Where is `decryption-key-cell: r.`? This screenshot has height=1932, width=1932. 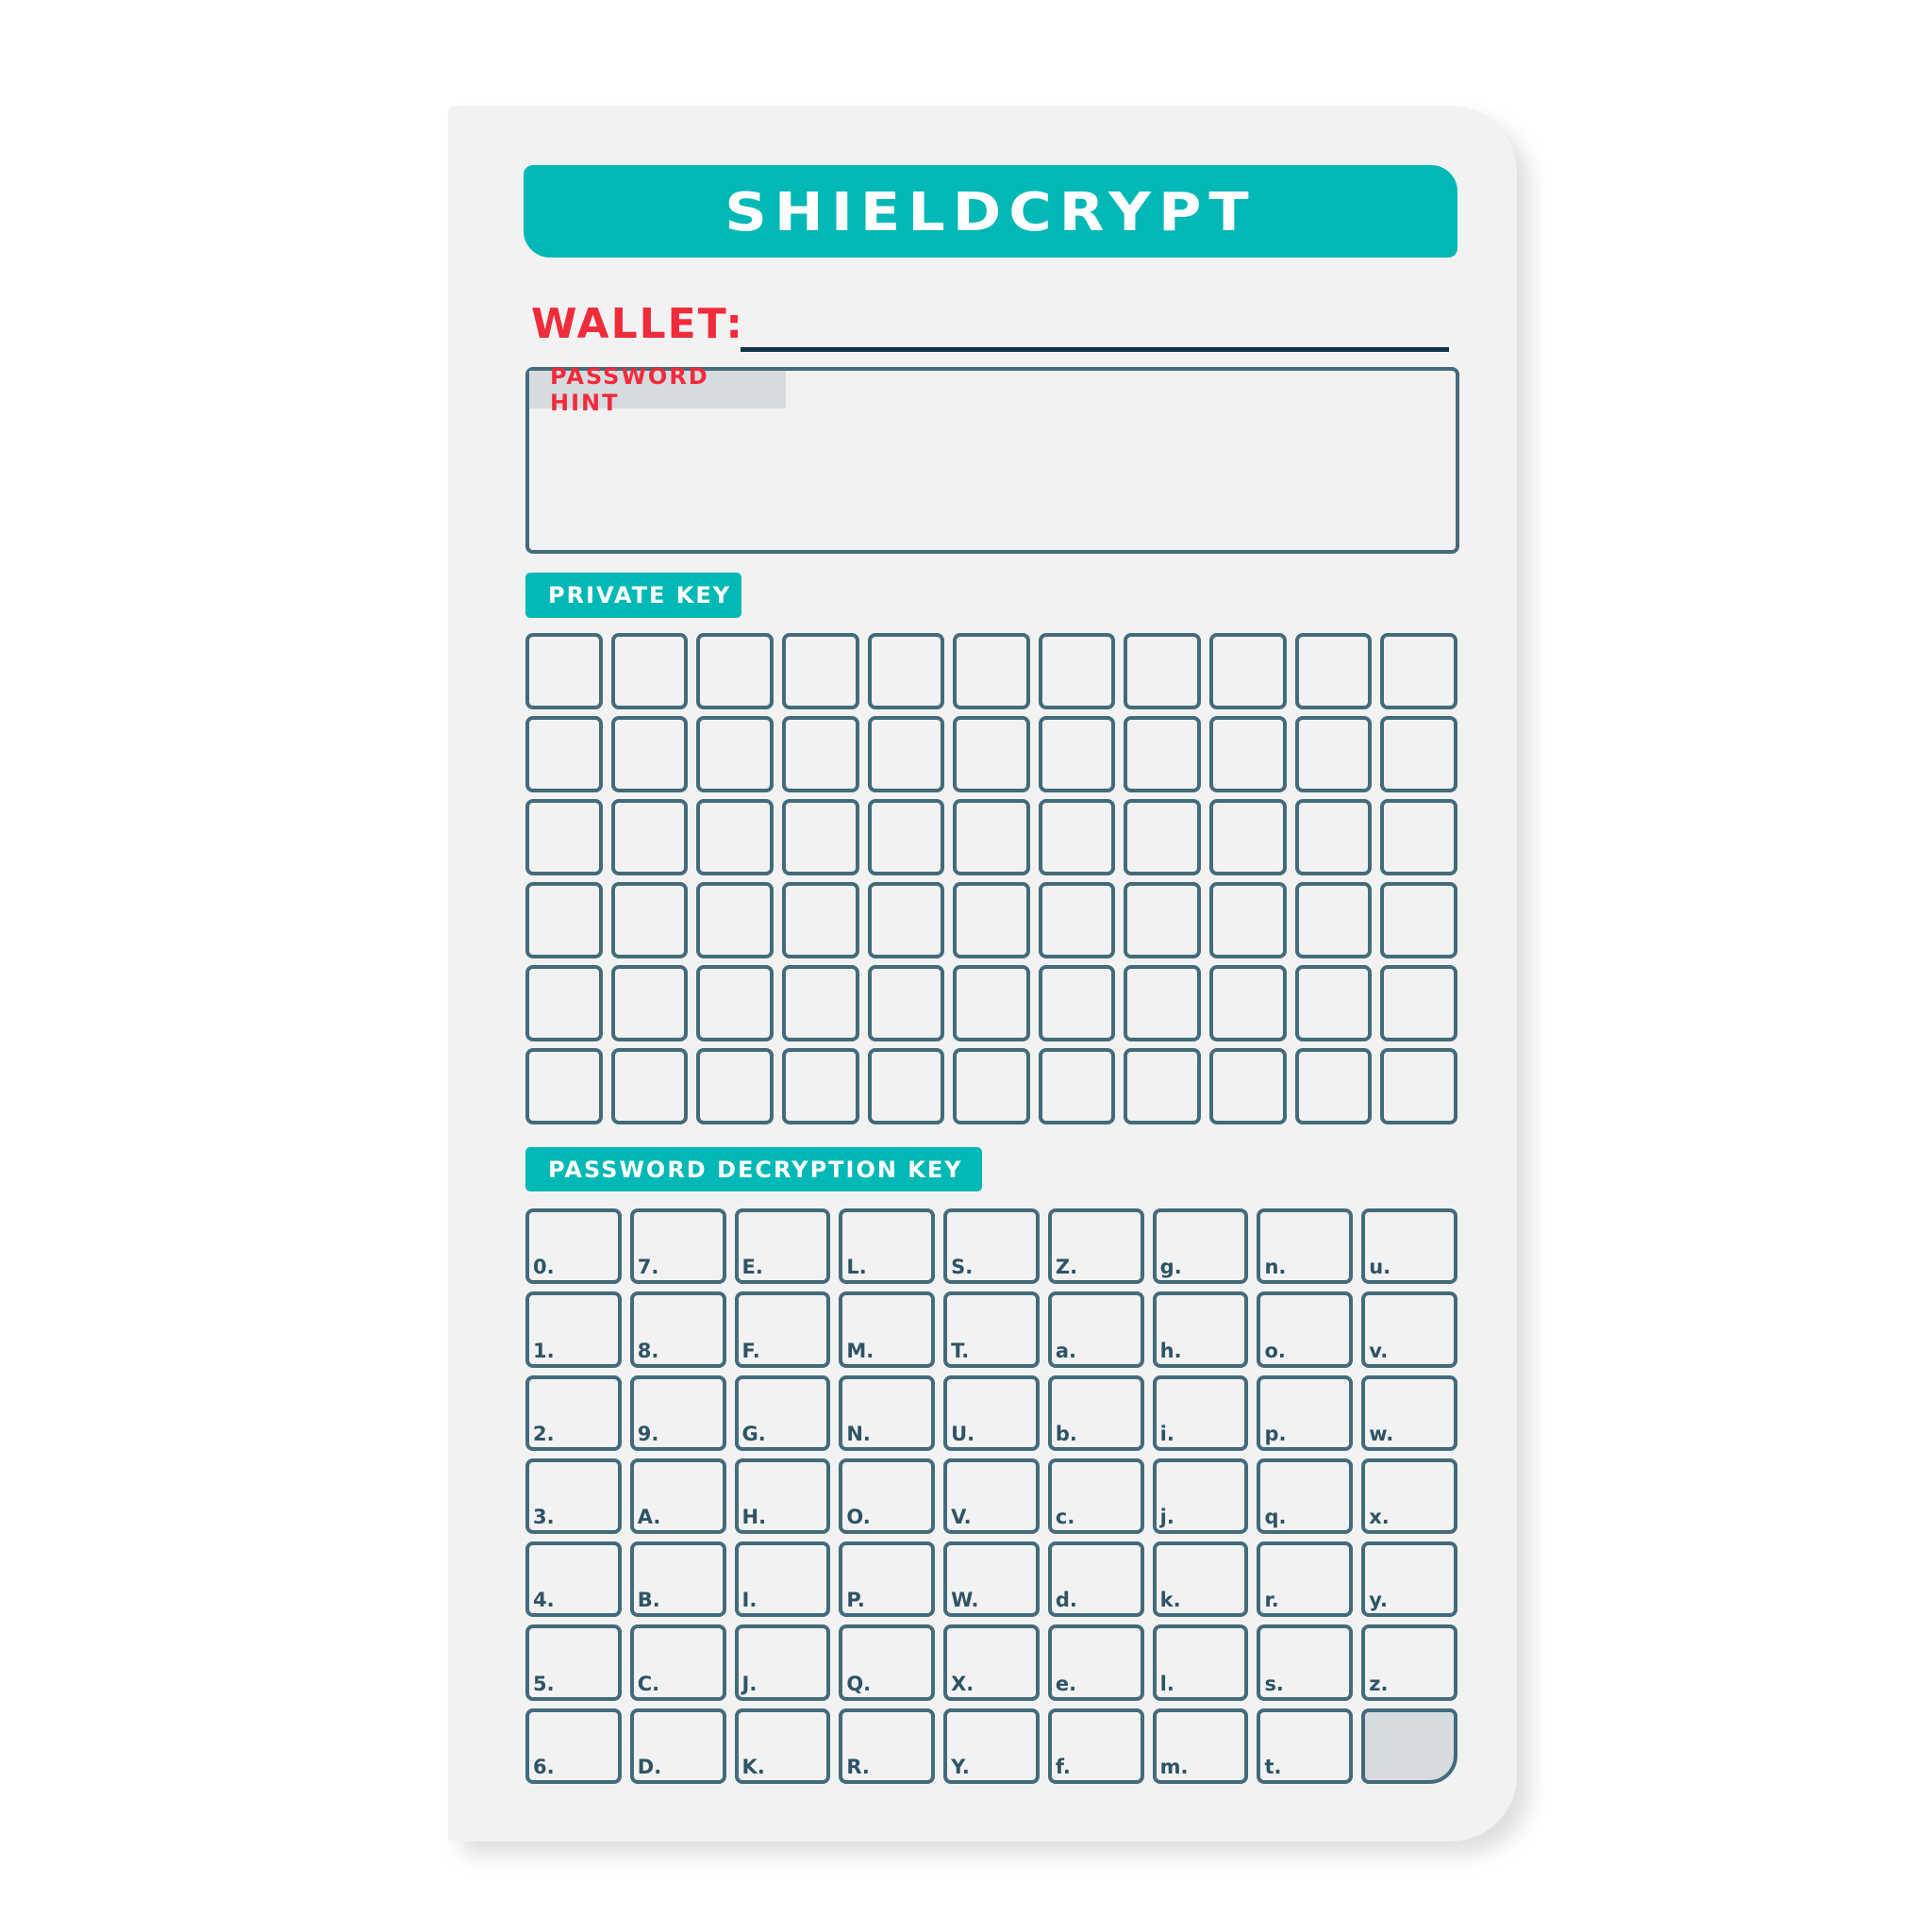
decryption-key-cell: r. is located at coordinates (1305, 1579).